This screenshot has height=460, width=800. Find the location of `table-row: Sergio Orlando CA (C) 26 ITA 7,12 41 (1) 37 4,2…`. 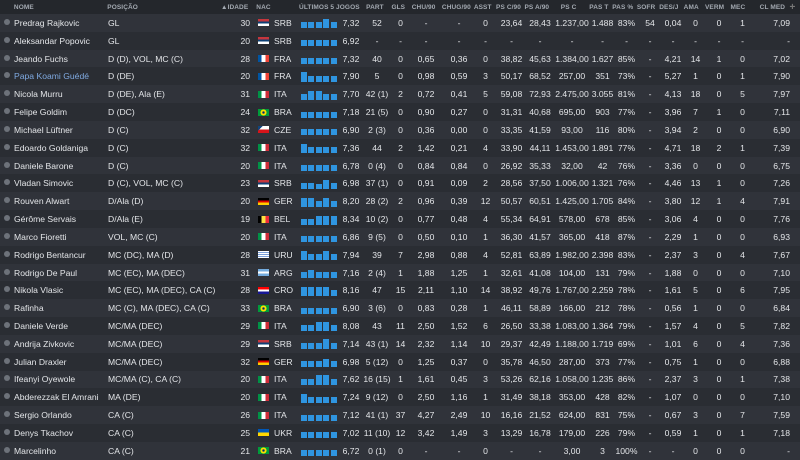

table-row: Sergio Orlando CA (C) 26 ITA 7,12 41 (1) 37 4,2… is located at coordinates (400, 415).